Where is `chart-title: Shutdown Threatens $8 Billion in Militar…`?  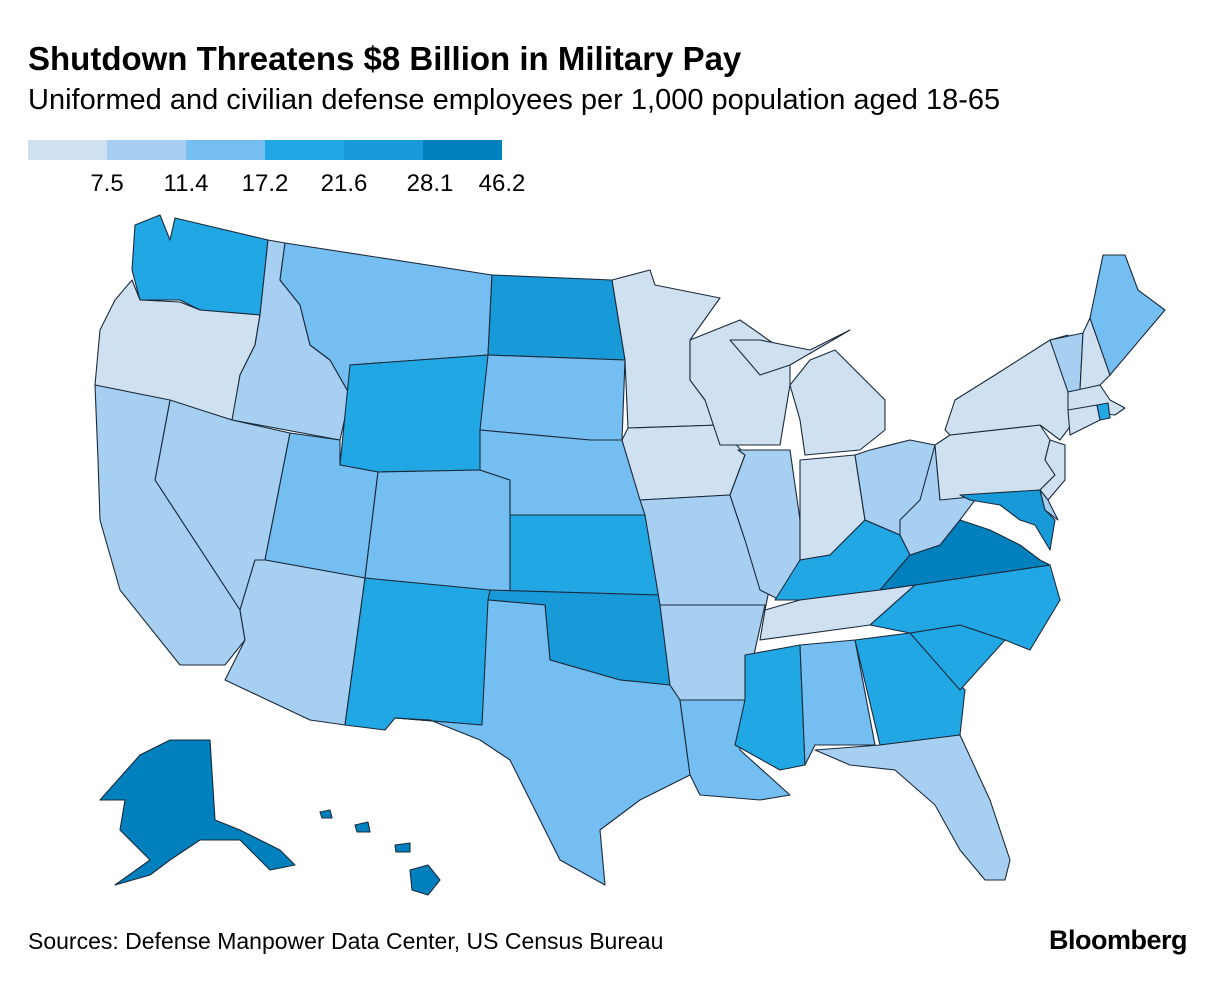 chart-title: Shutdown Threatens $8 Billion in Militar… is located at coordinates (385, 58).